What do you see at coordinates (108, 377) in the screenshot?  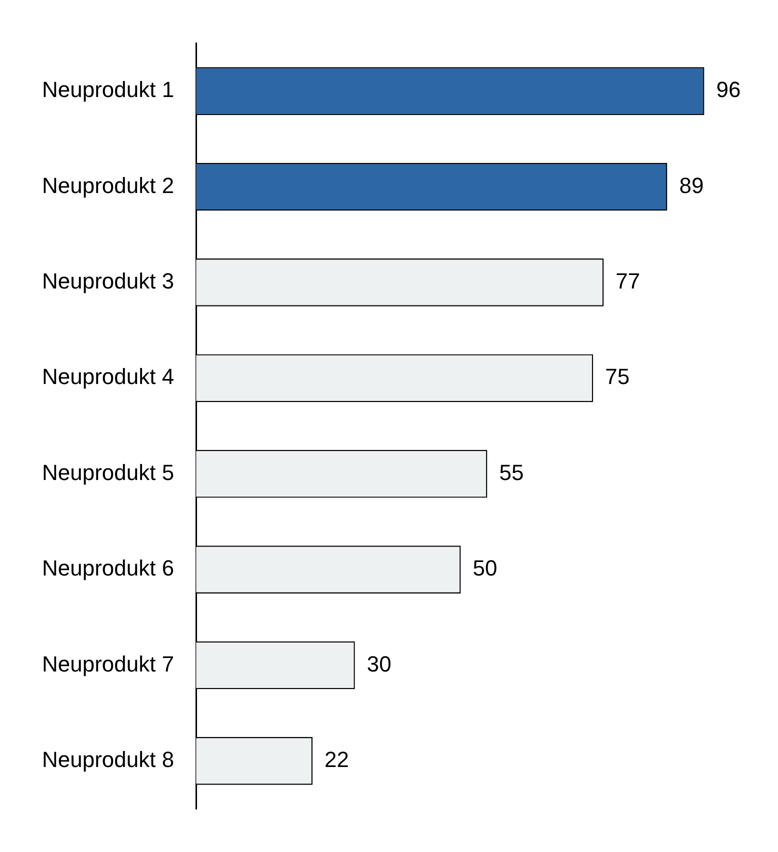 I see `y-tick-label: Neuprodukt 4` at bounding box center [108, 377].